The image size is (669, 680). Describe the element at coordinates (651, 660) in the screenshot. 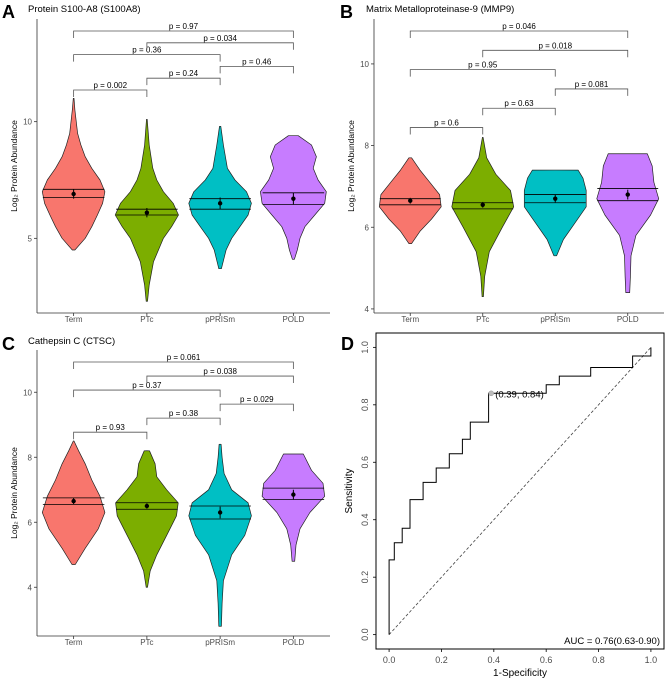

I see `x-tick-label: 1.0` at that location.